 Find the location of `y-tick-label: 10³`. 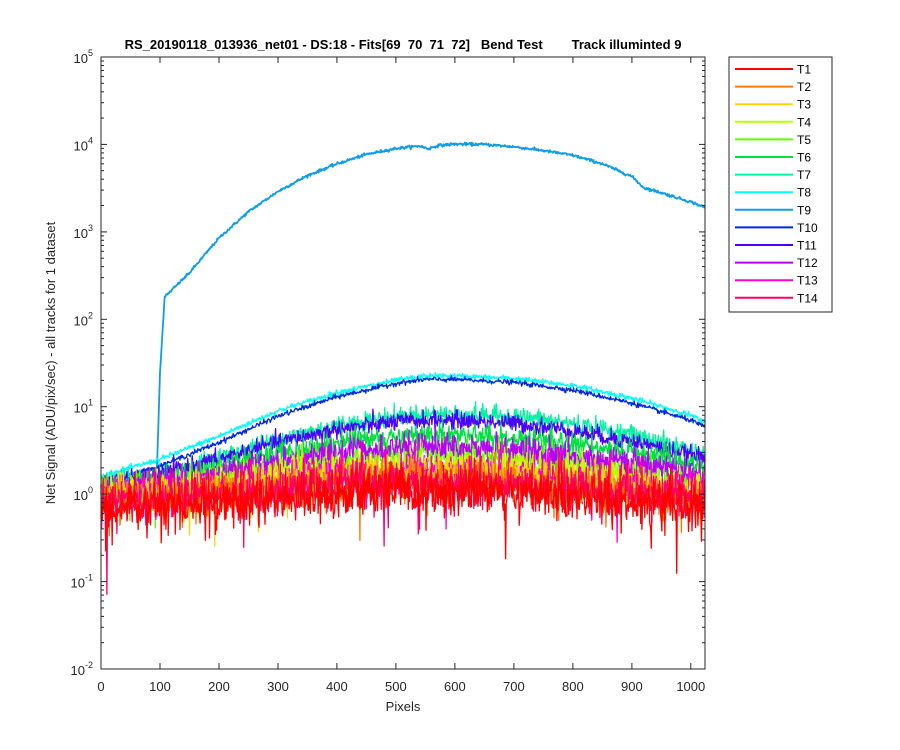

y-tick-label: 10³ is located at coordinates (83, 232).